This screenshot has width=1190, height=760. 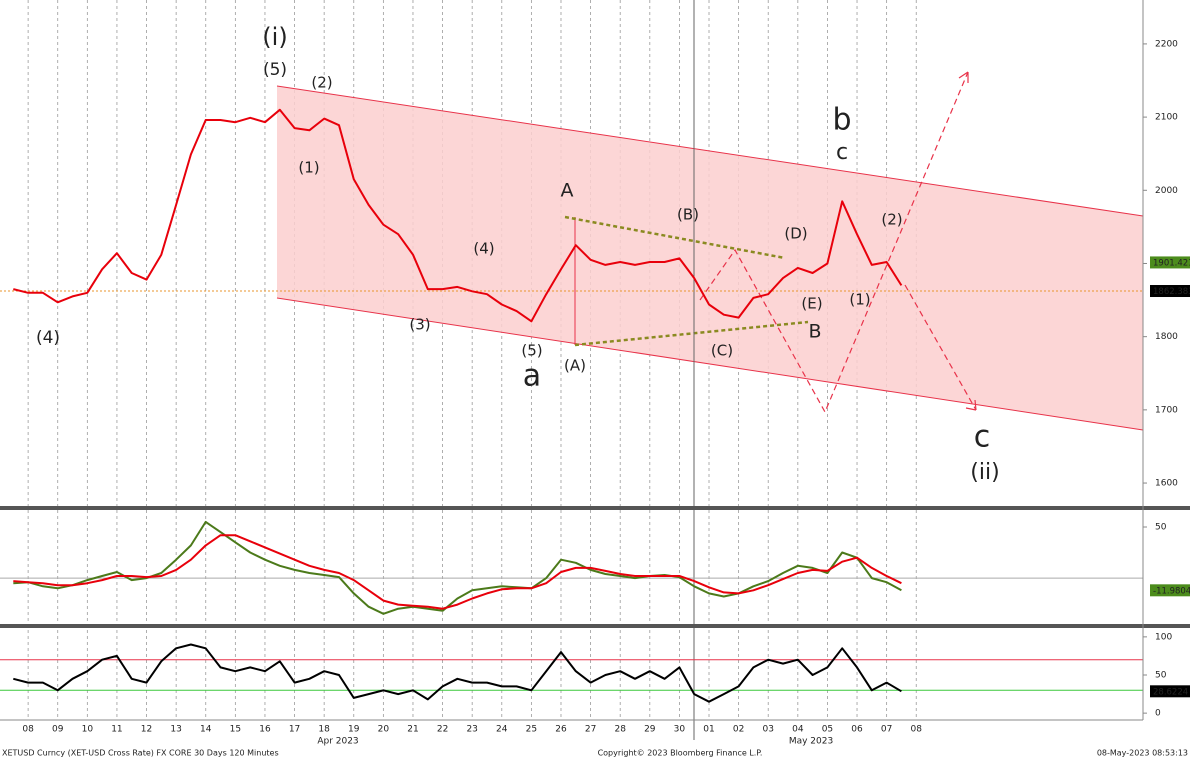 What do you see at coordinates (561, 730) in the screenshot?
I see `x-tick-label: 26` at bounding box center [561, 730].